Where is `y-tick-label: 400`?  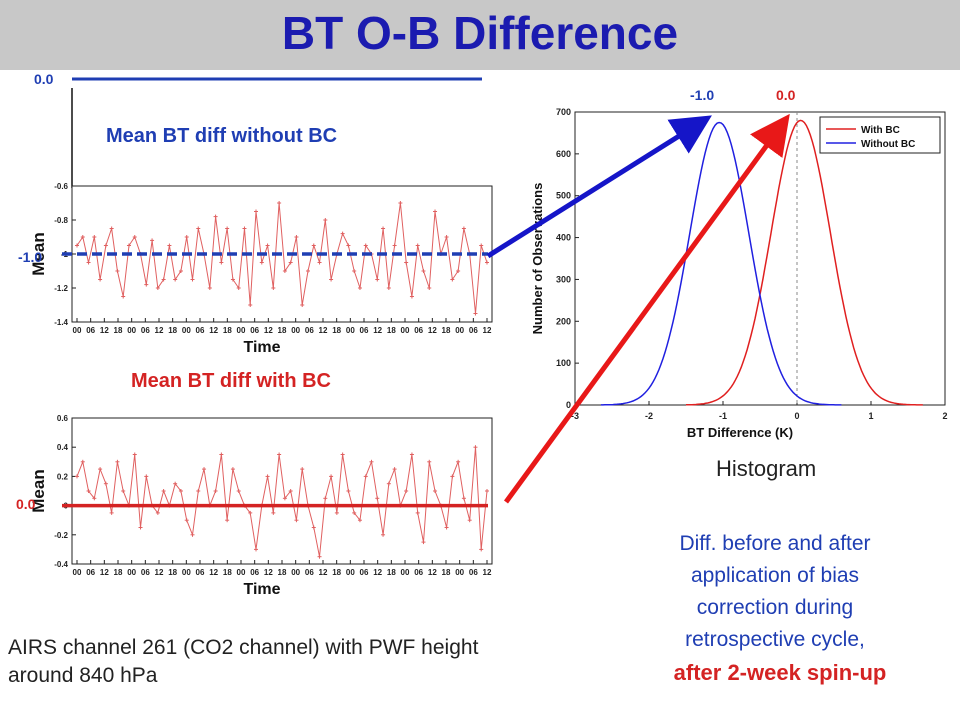 y-tick-label: 400 is located at coordinates (563, 238).